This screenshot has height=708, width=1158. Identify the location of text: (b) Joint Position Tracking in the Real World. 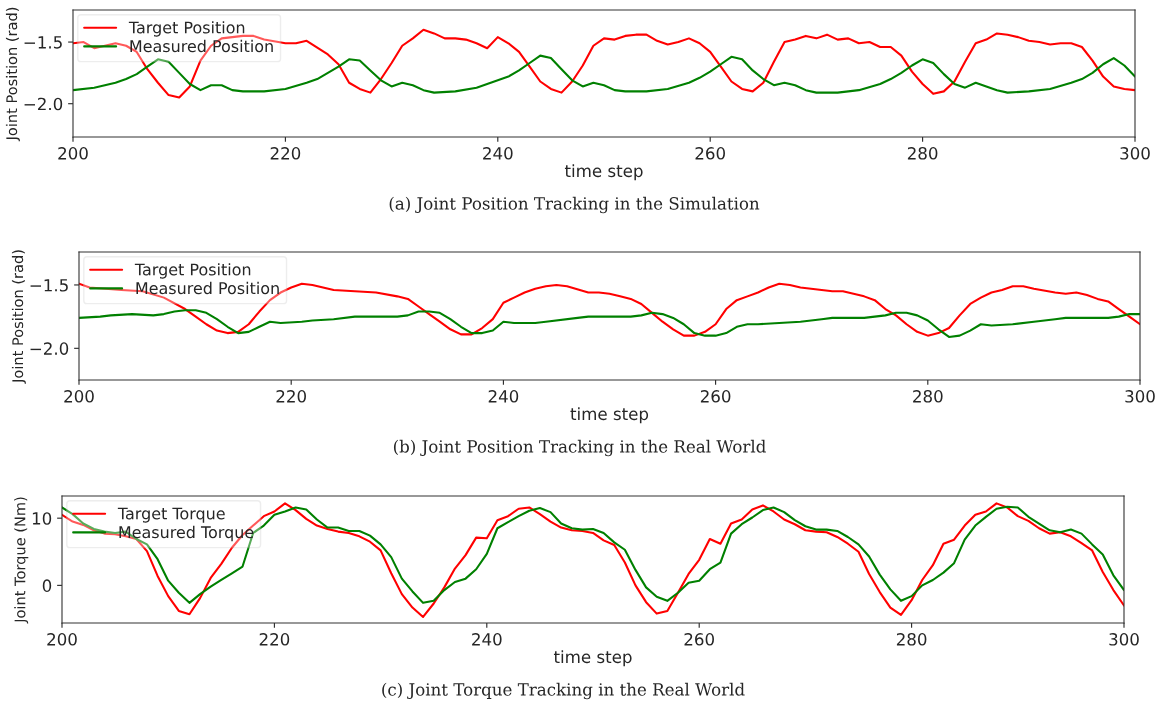
(579, 448).